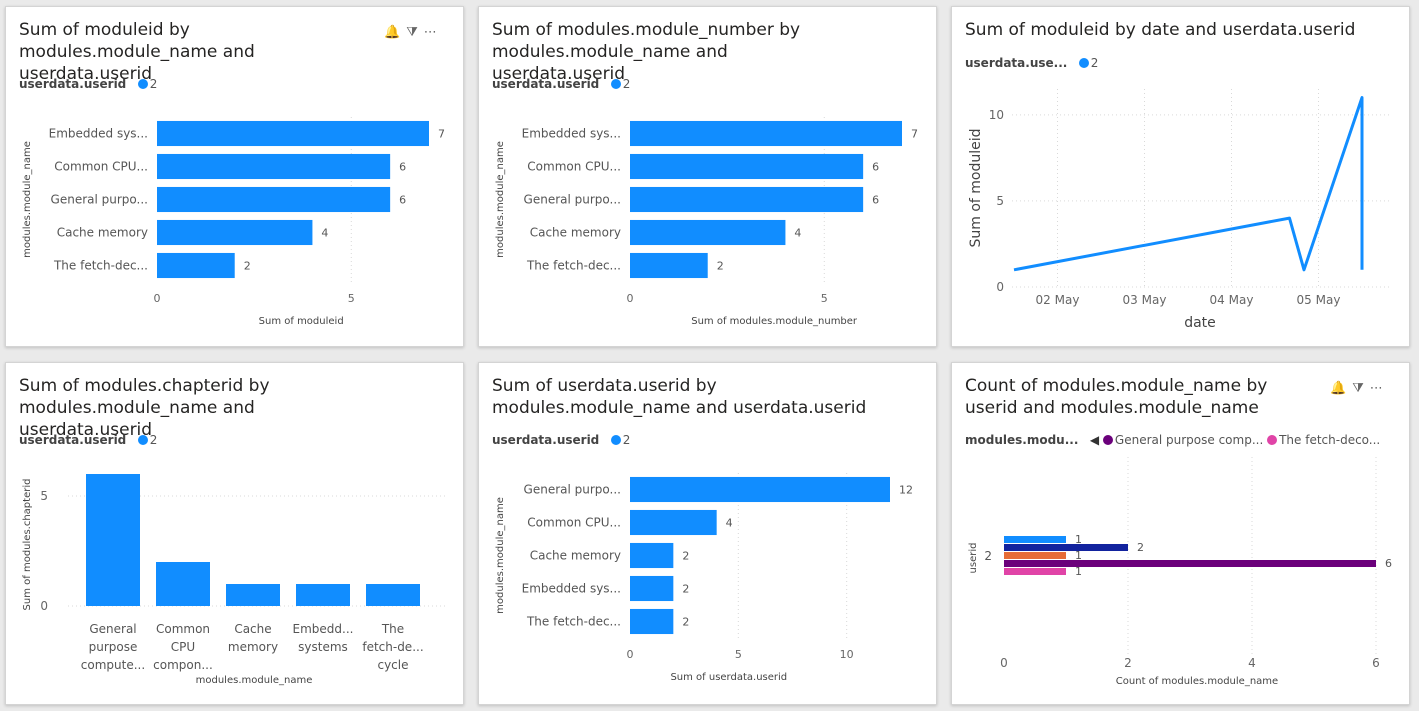 This screenshot has width=1419, height=711. I want to click on y-tick-label: 10, so click(996, 115).